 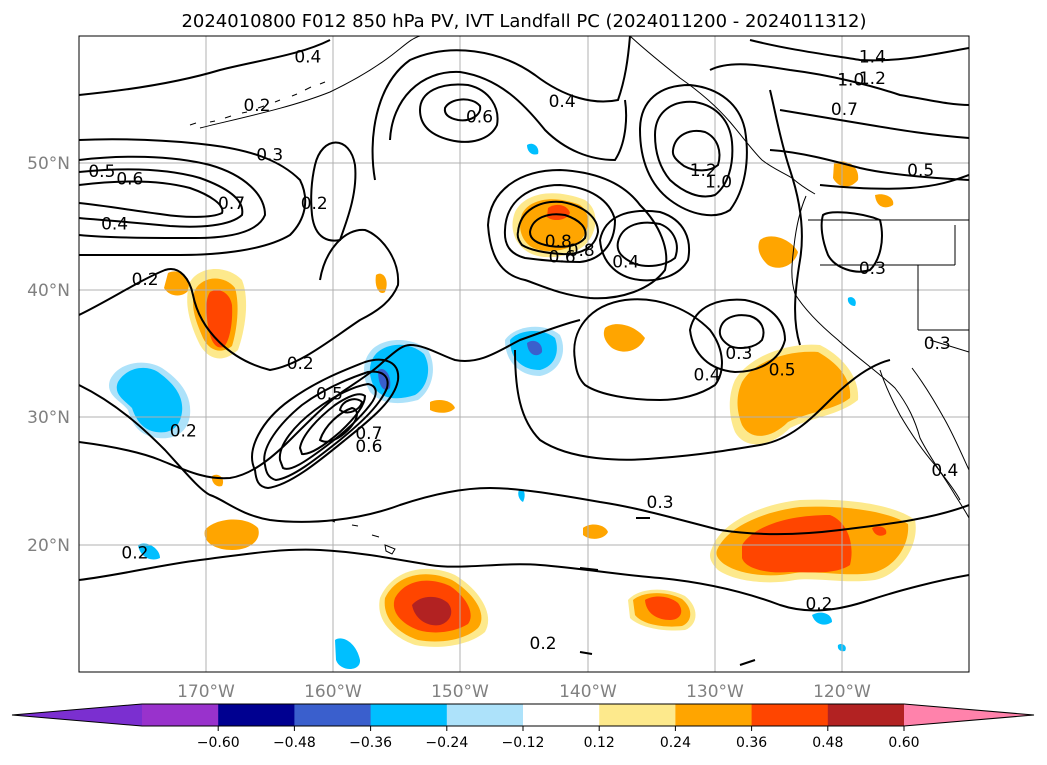 I want to click on north-america-west-coast, so click(x=880, y=357).